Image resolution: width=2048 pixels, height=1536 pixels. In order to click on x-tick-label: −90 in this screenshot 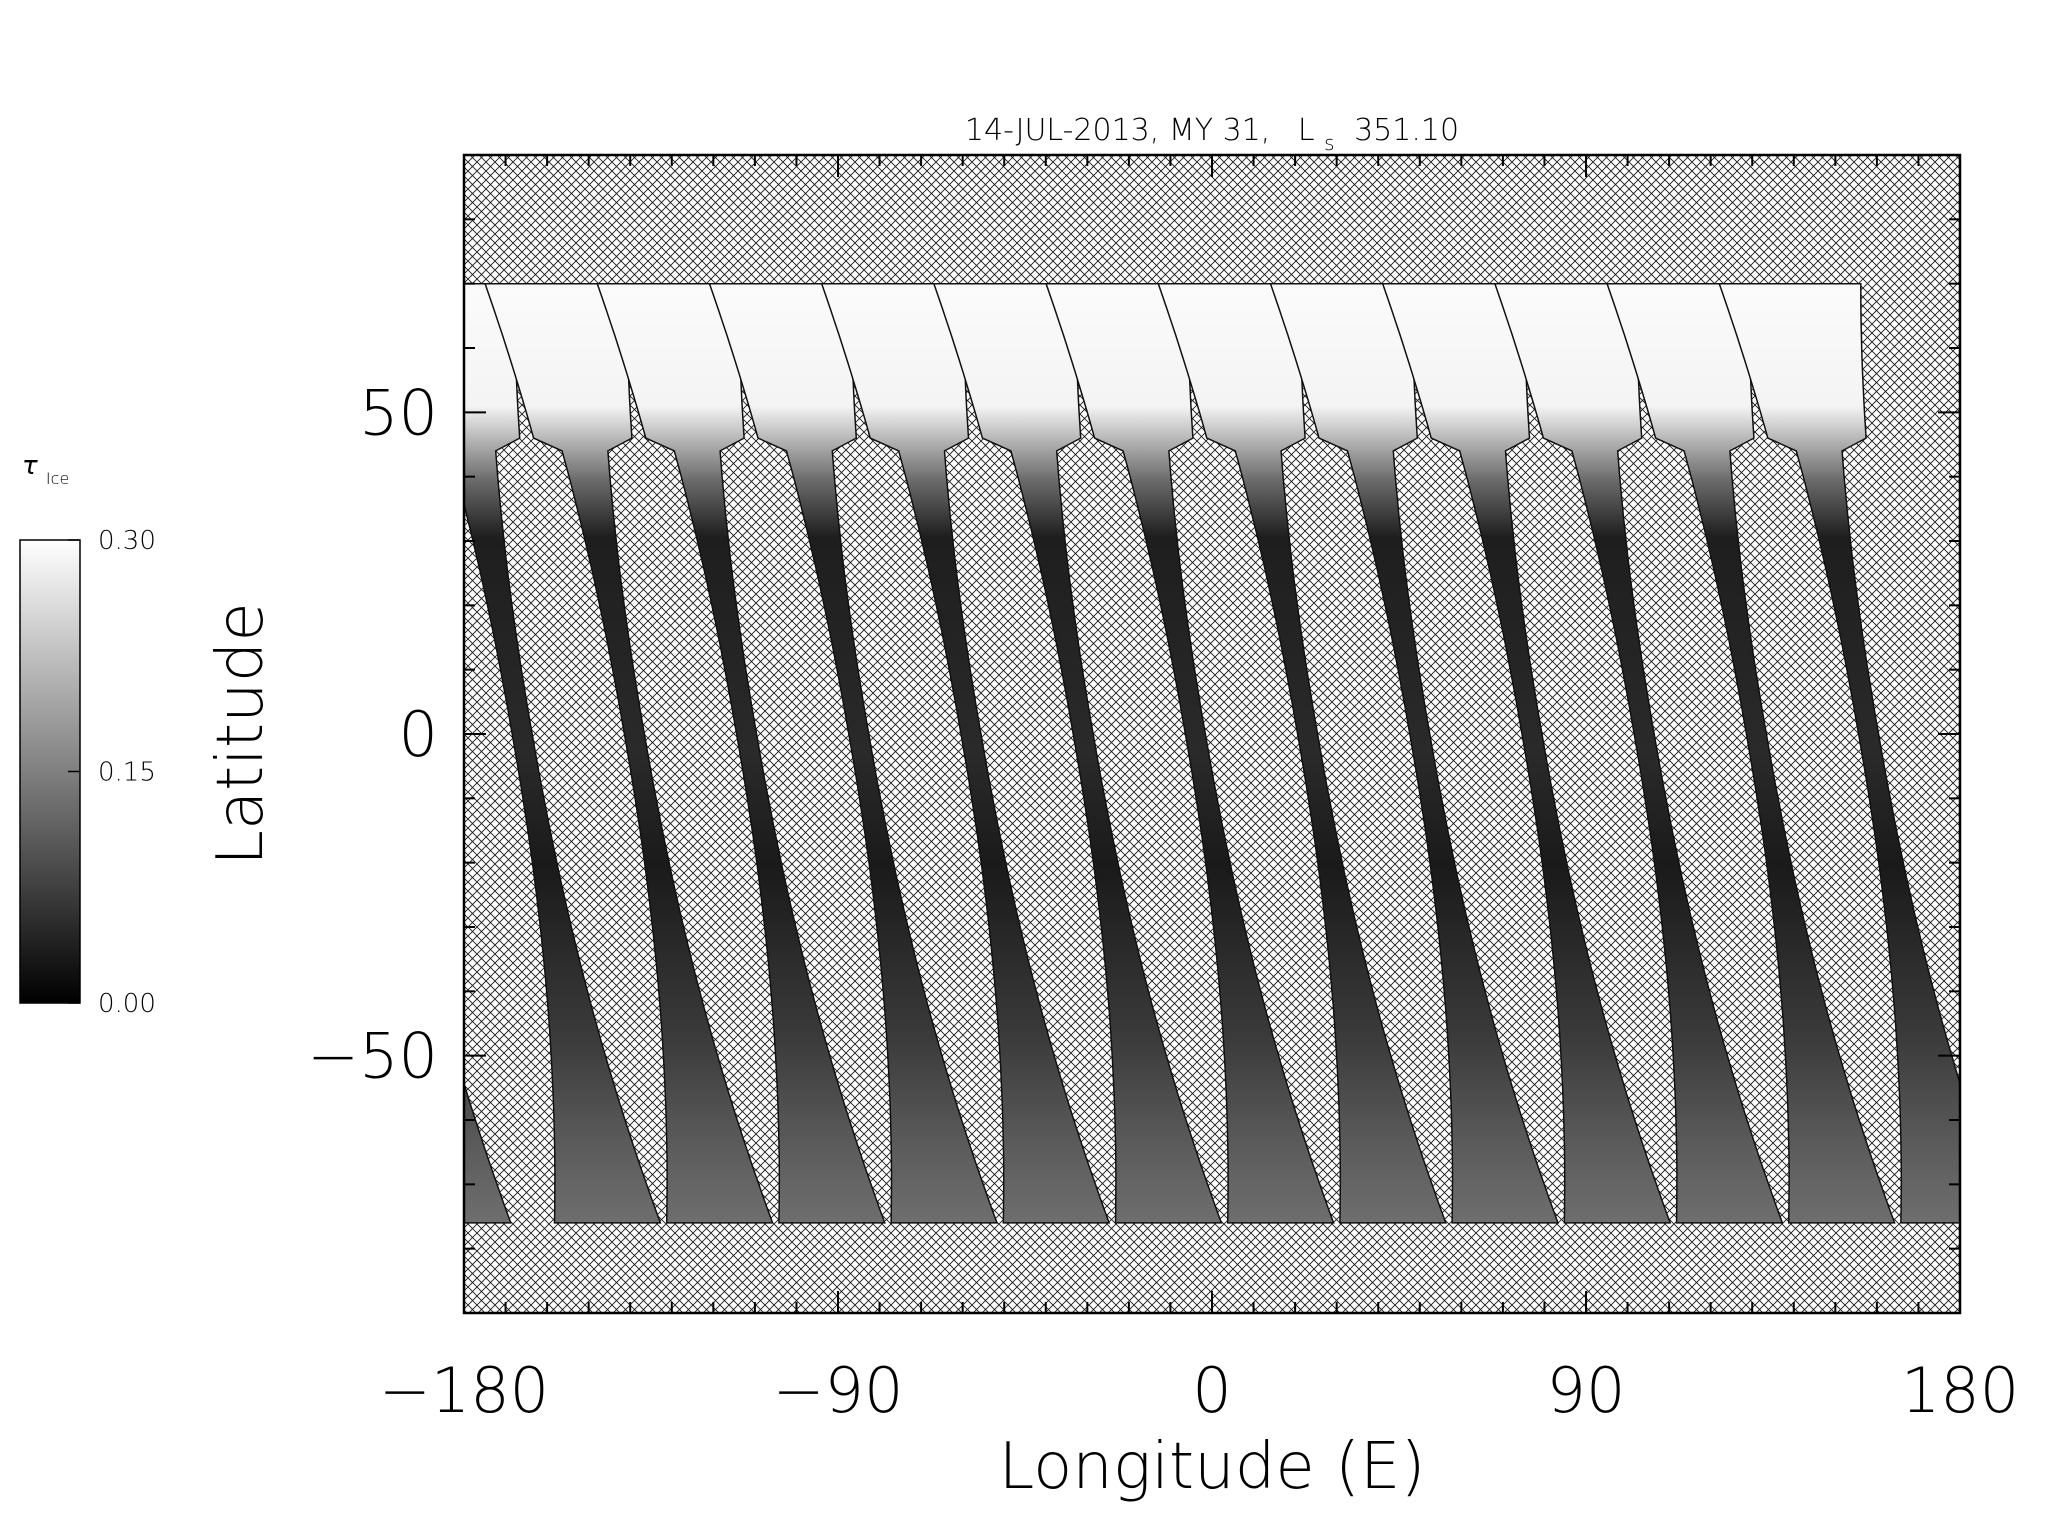, I will do `click(838, 1390)`.